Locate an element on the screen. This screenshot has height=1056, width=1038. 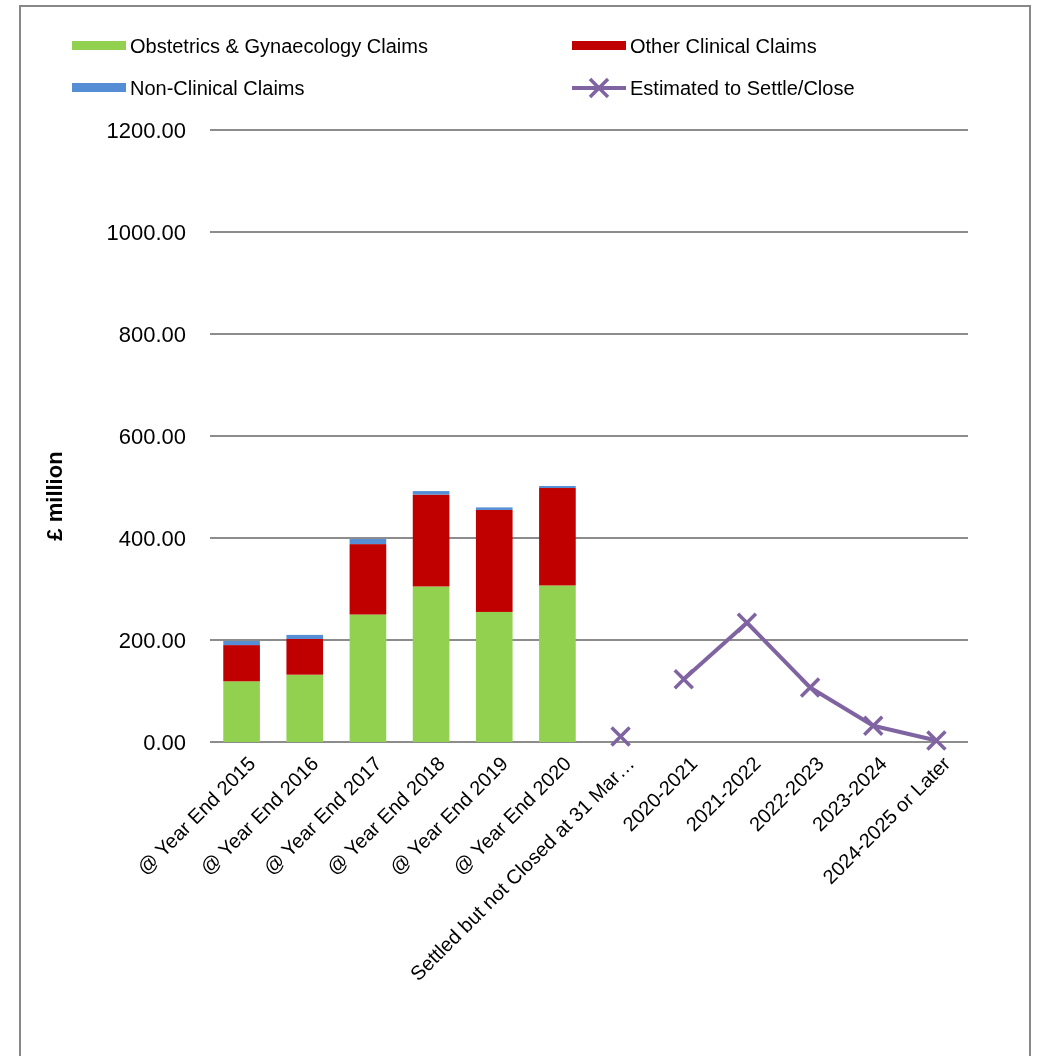
legend-label: Estimated to Settle/Close is located at coordinates (742, 88).